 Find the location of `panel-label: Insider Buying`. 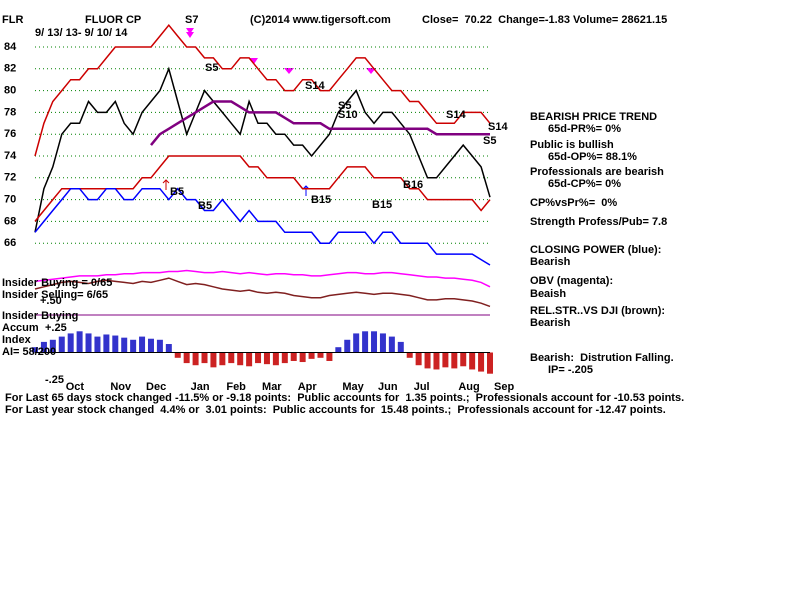

panel-label: Insider Buying is located at coordinates (40, 316).